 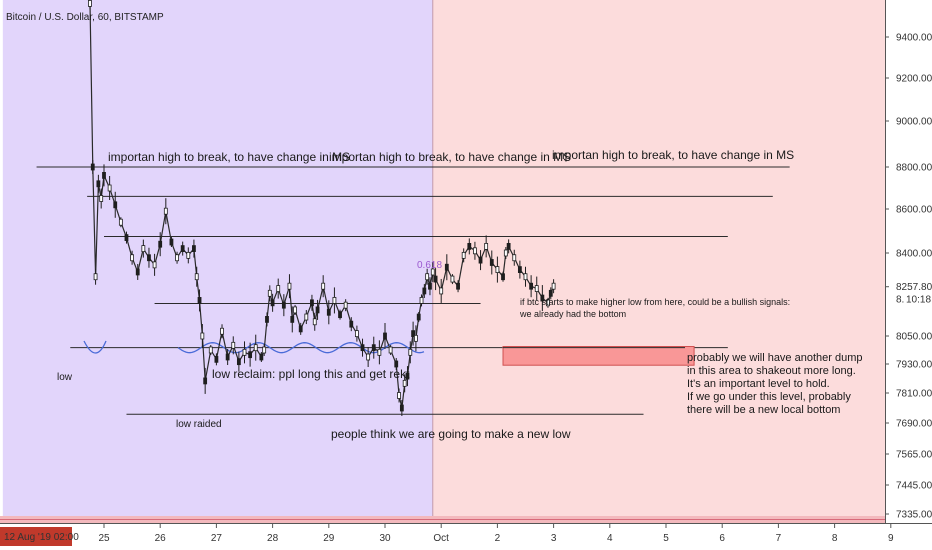 I want to click on dump-zone-box, so click(x=598, y=356).